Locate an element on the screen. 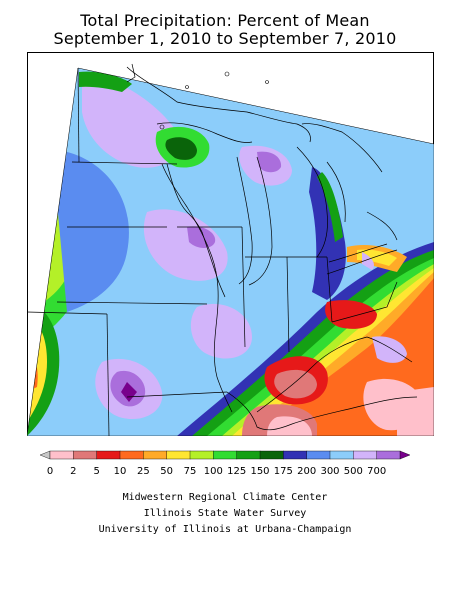  ks-mo-border is located at coordinates (67, 313).